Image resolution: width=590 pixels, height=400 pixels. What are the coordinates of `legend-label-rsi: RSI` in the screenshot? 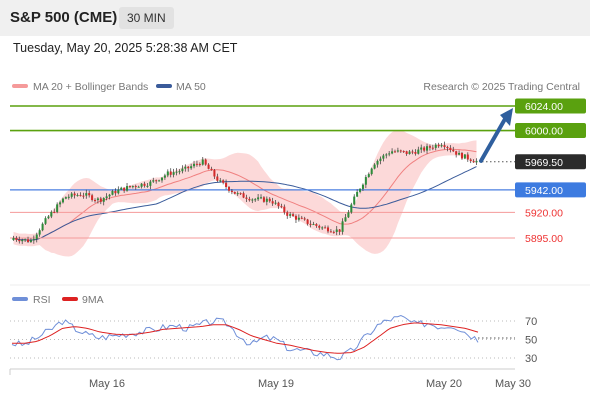 It's located at (42, 300).